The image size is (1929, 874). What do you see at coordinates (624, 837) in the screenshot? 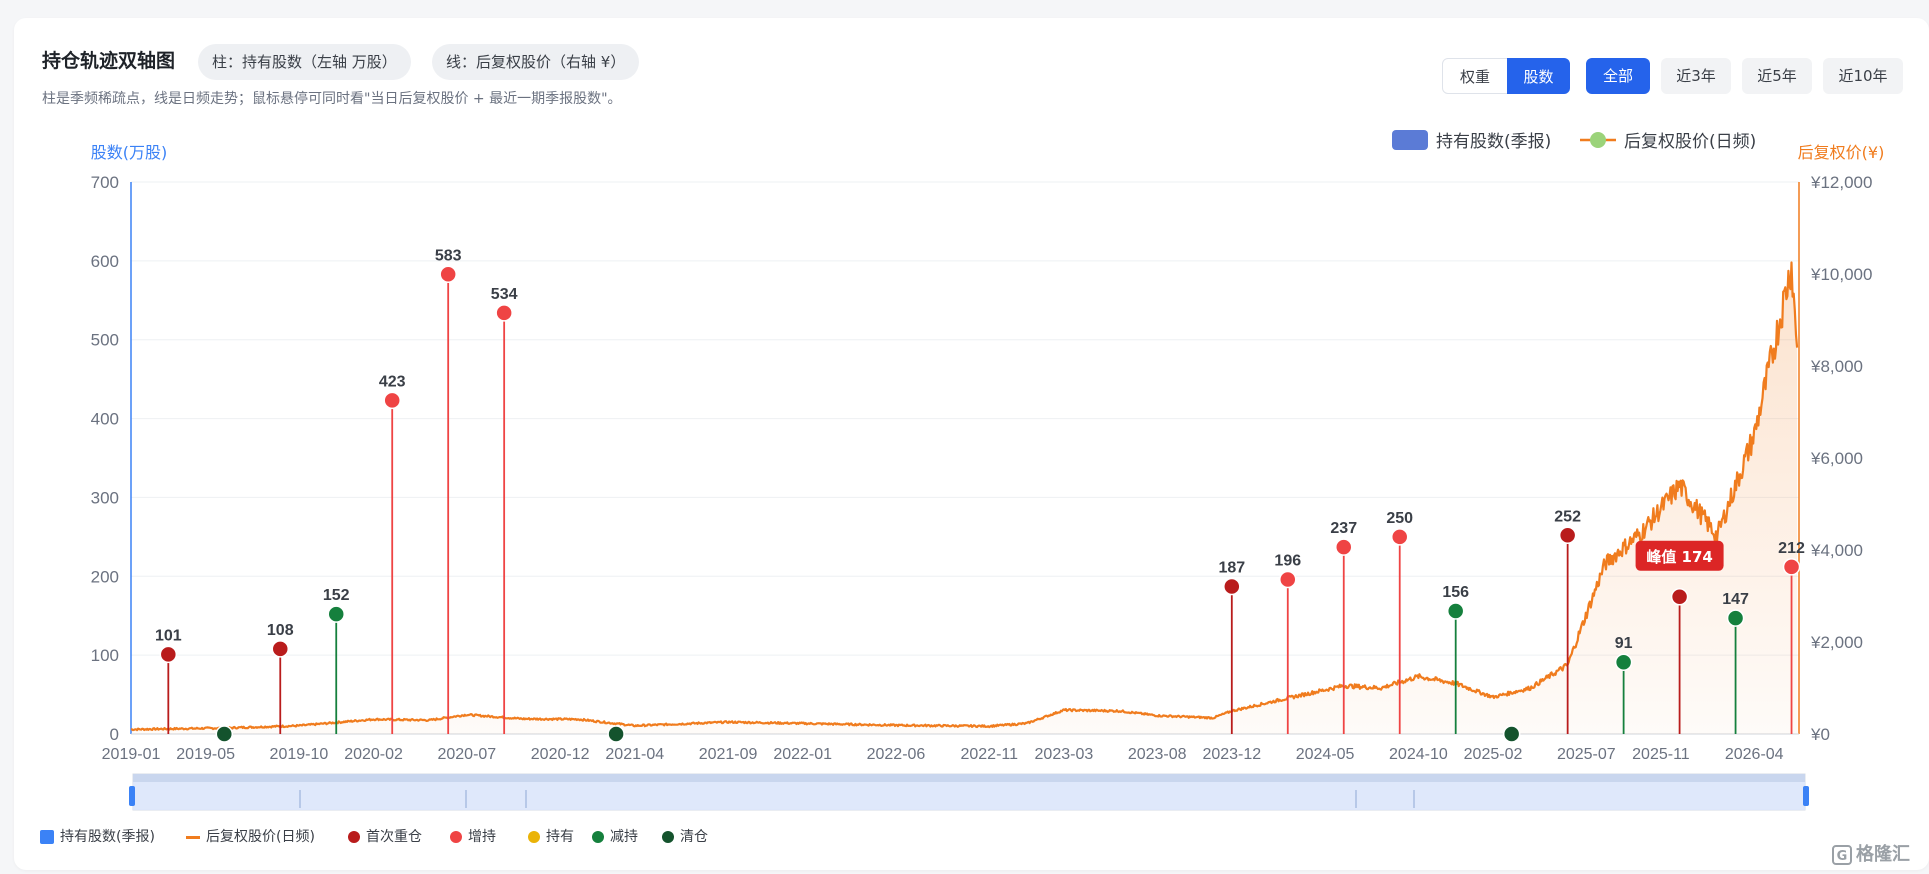
I see `legend-label: 减持` at bounding box center [624, 837].